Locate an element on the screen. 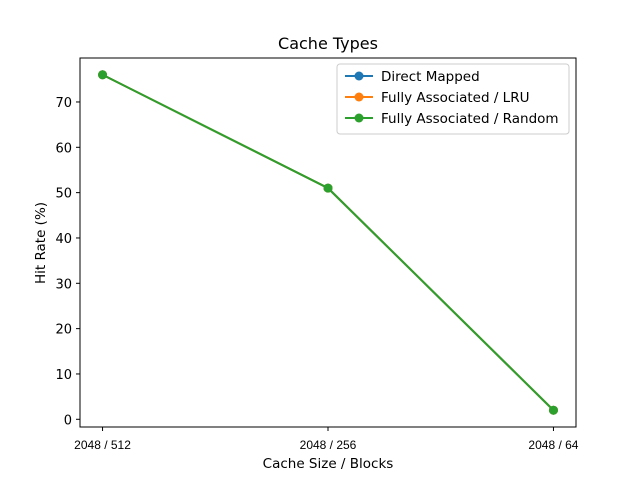  x-tick-label: 2048 / 64 is located at coordinates (553, 445).